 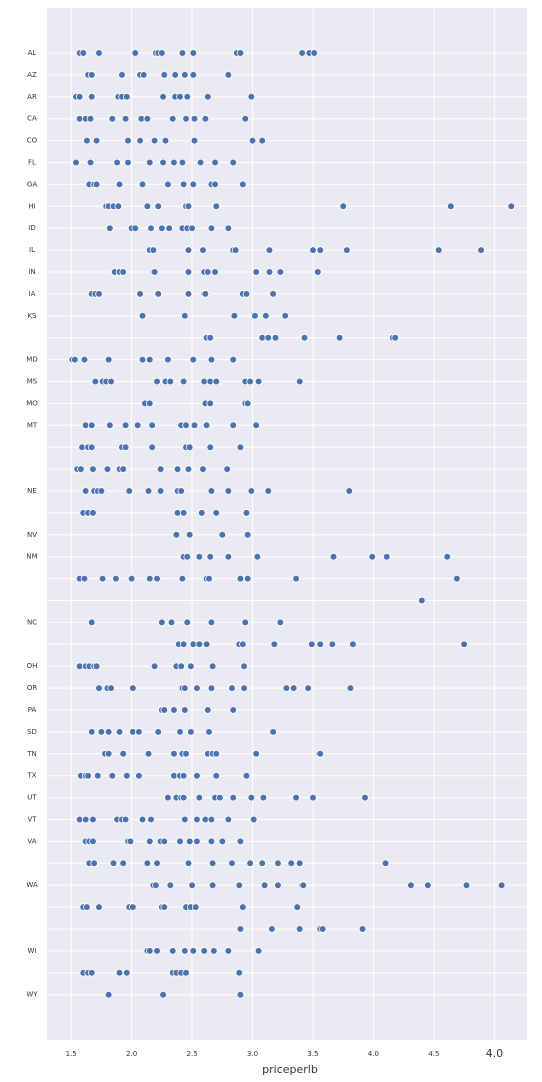 I want to click on y-tick-label: NE, so click(x=32, y=491).